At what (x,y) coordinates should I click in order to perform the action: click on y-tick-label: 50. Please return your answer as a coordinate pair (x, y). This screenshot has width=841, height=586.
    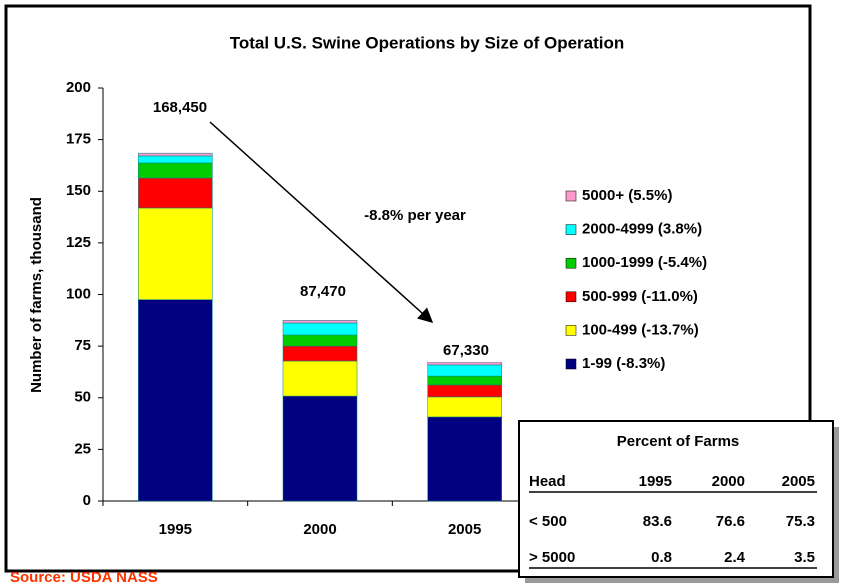
    Looking at the image, I should click on (82, 397).